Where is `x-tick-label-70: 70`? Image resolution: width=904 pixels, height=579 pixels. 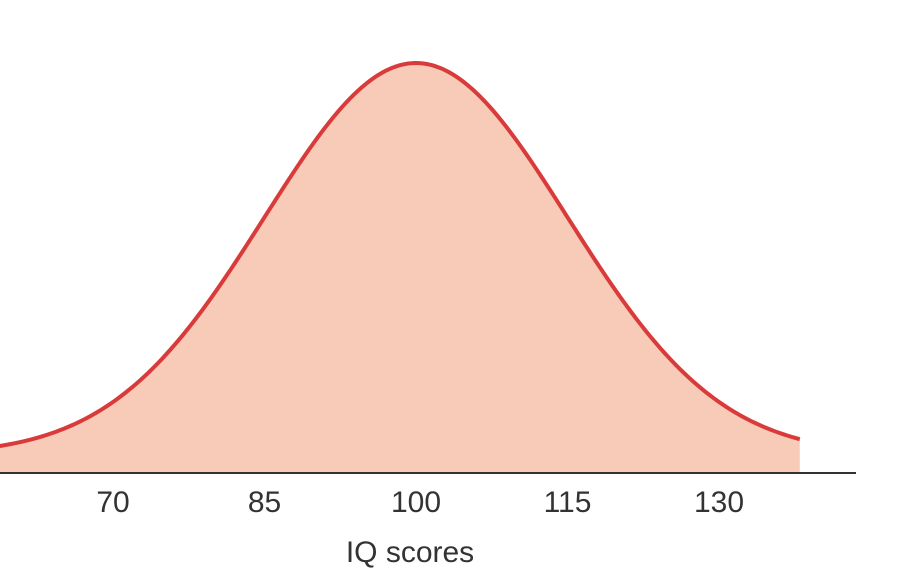
x-tick-label-70: 70 is located at coordinates (112, 502).